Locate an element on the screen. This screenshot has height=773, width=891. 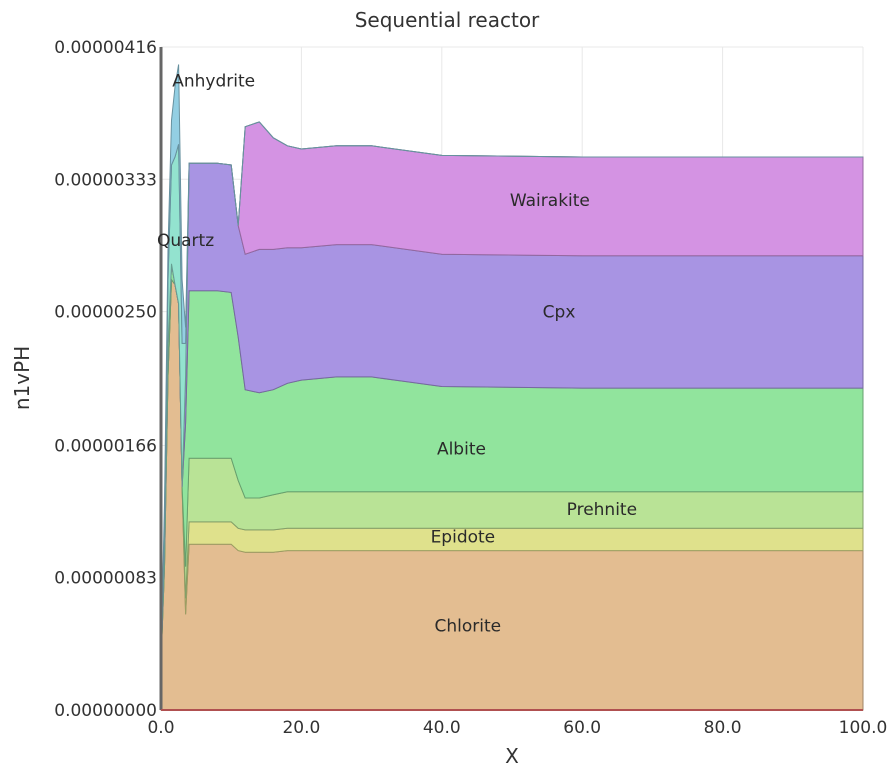
area-label-quartz: Quartz is located at coordinates (185, 241).